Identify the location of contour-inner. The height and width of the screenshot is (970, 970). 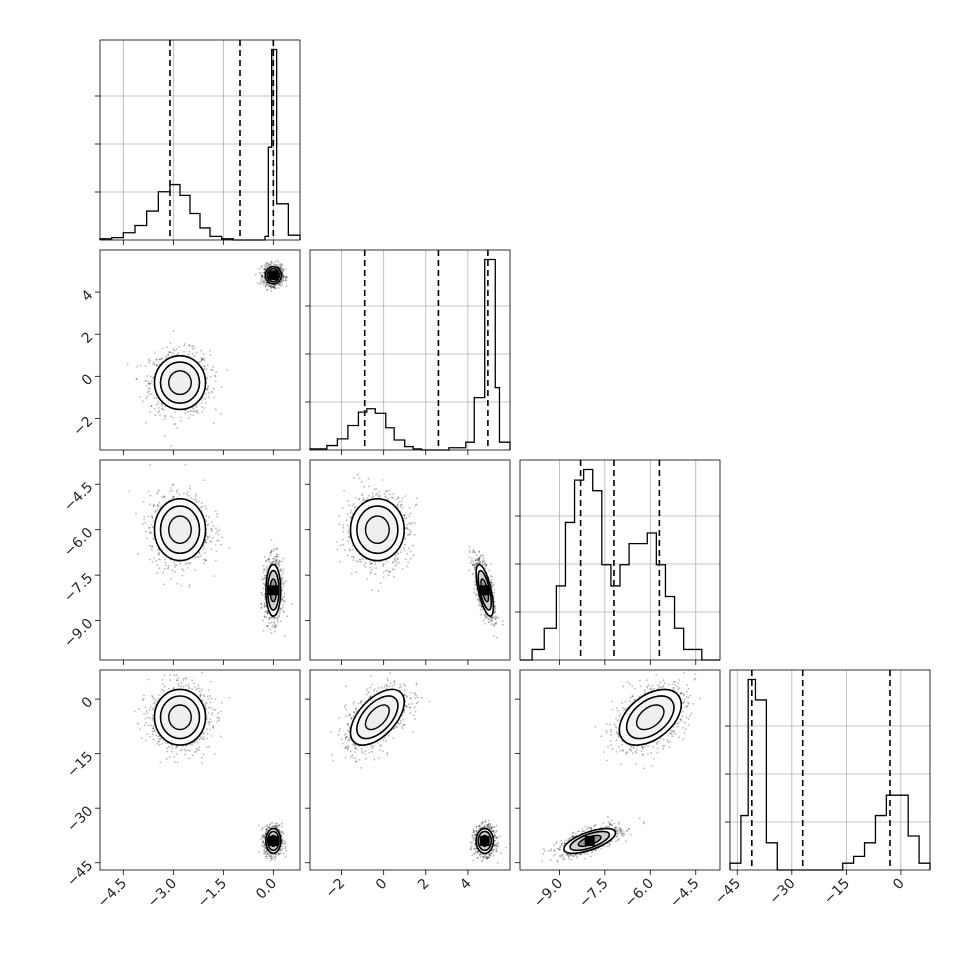
(180, 383).